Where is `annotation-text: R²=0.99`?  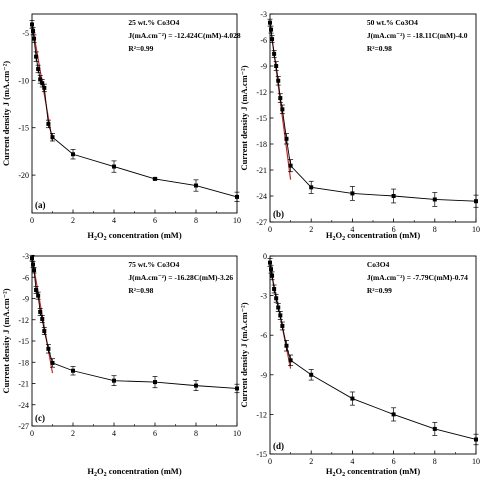 annotation-text: R²=0.99 is located at coordinates (379, 290).